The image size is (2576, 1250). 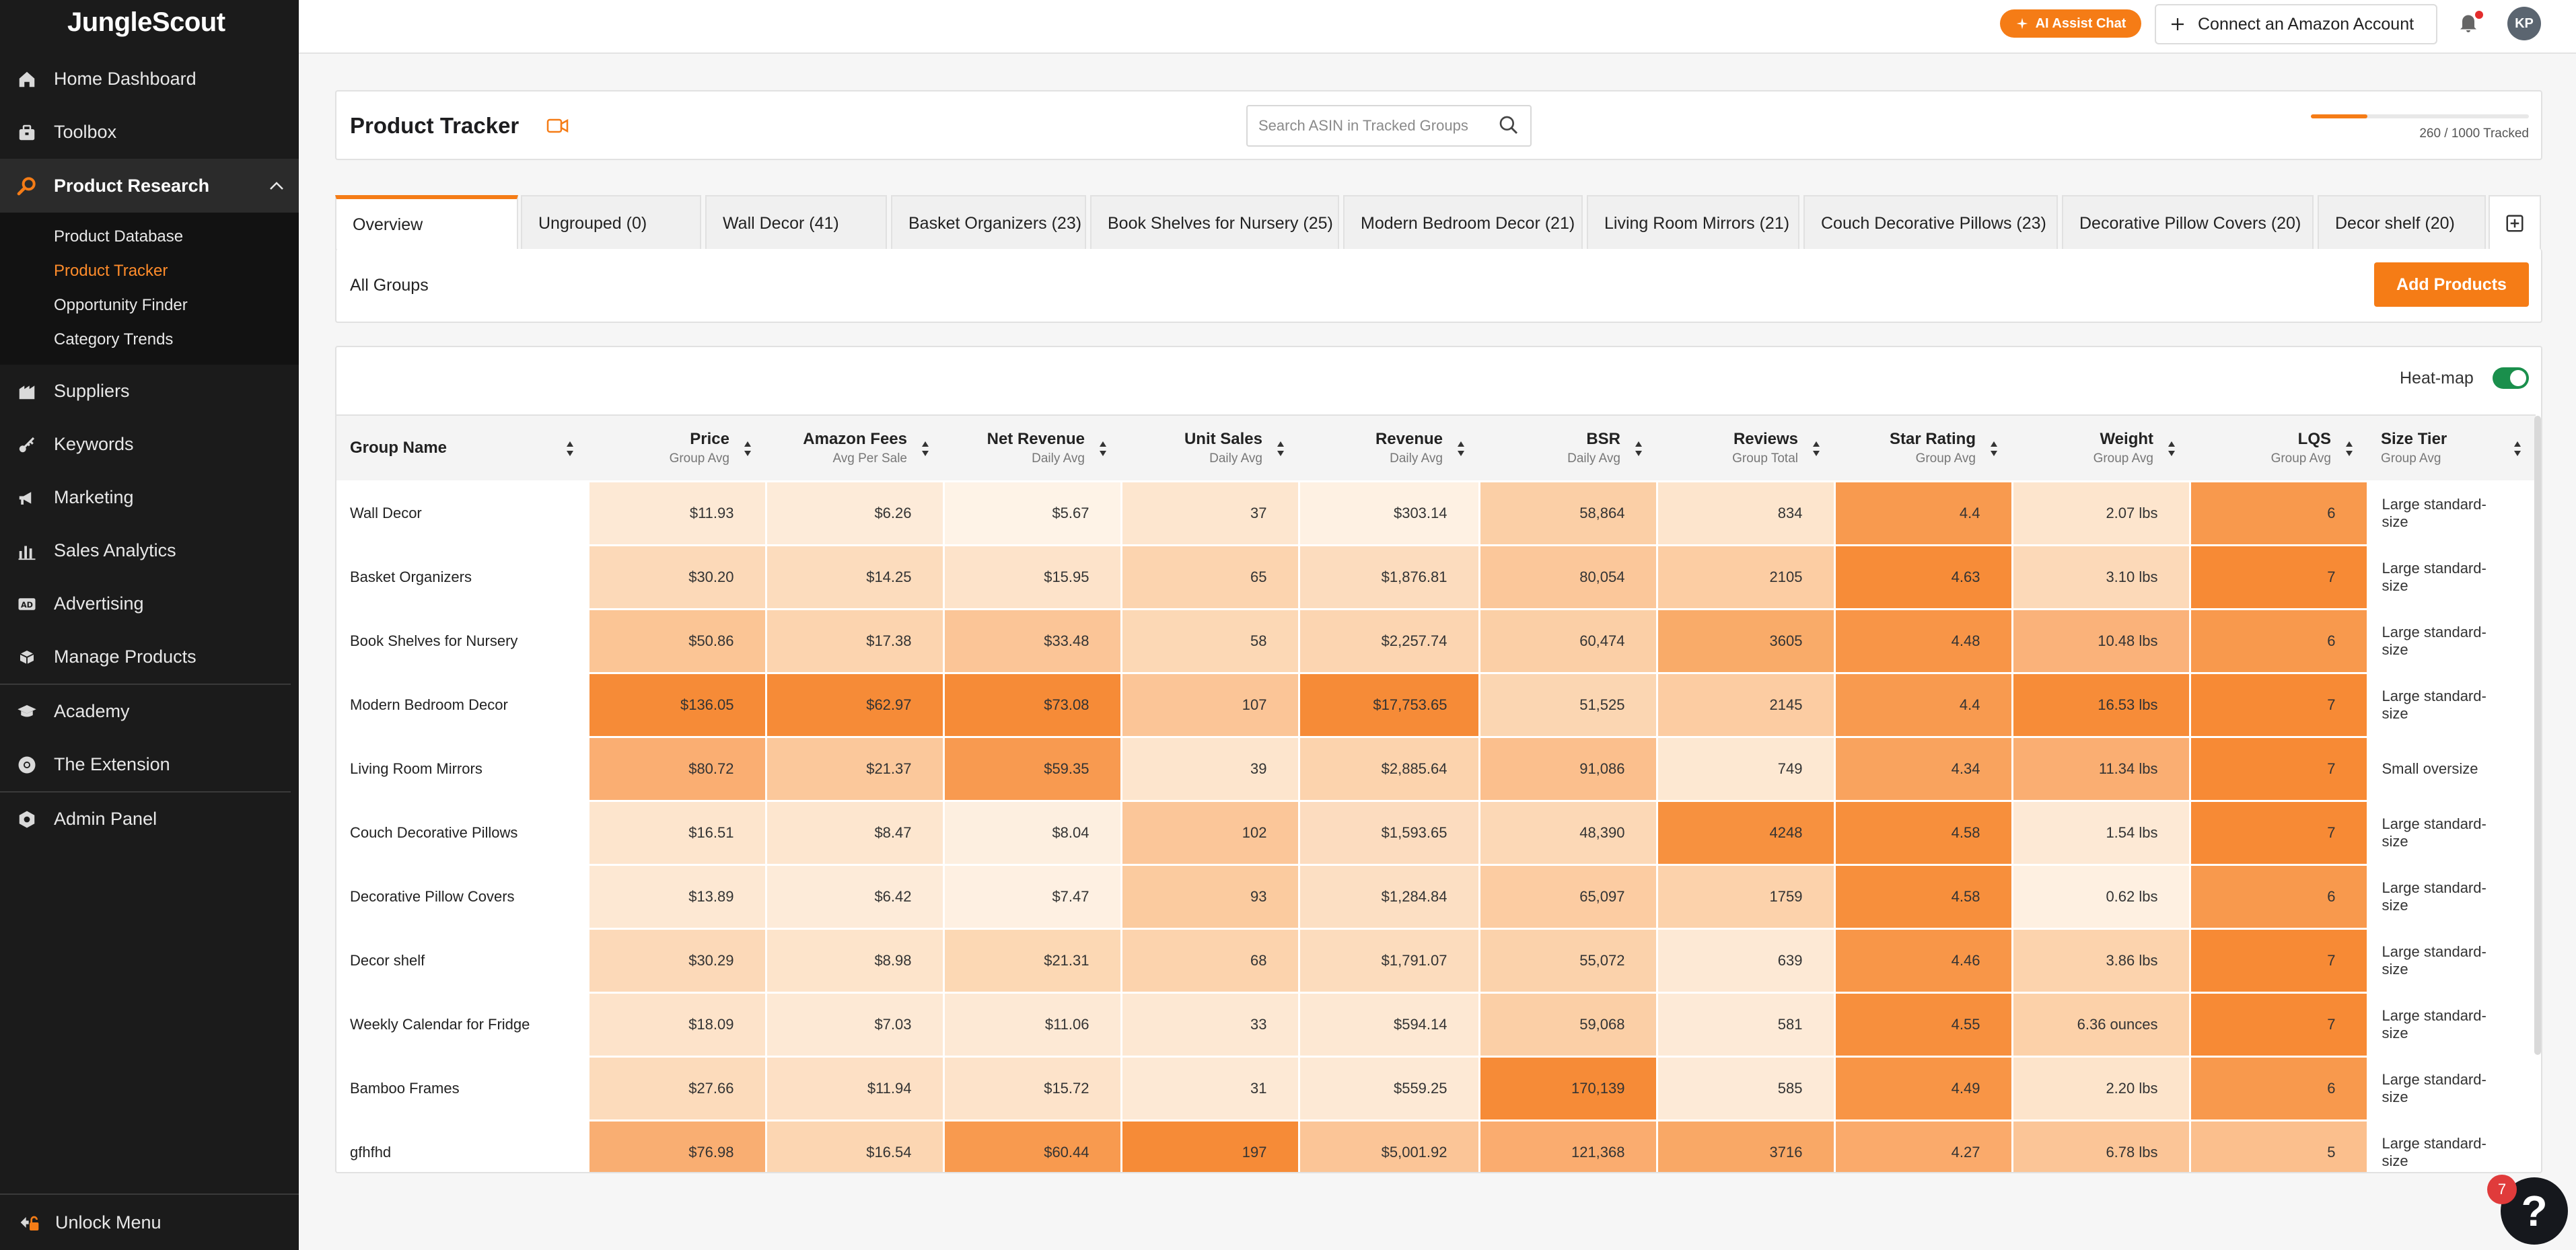 What do you see at coordinates (2511, 378) in the screenshot?
I see `heatmap-toggle` at bounding box center [2511, 378].